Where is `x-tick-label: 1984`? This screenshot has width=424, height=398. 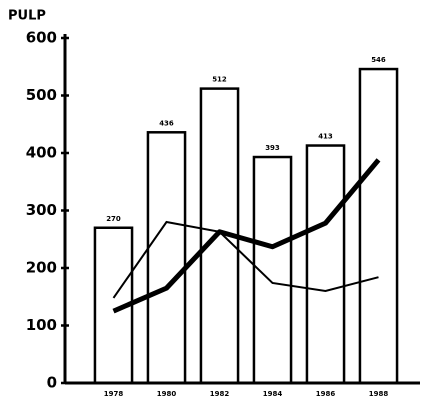
x-tick-label: 1984 is located at coordinates (273, 394).